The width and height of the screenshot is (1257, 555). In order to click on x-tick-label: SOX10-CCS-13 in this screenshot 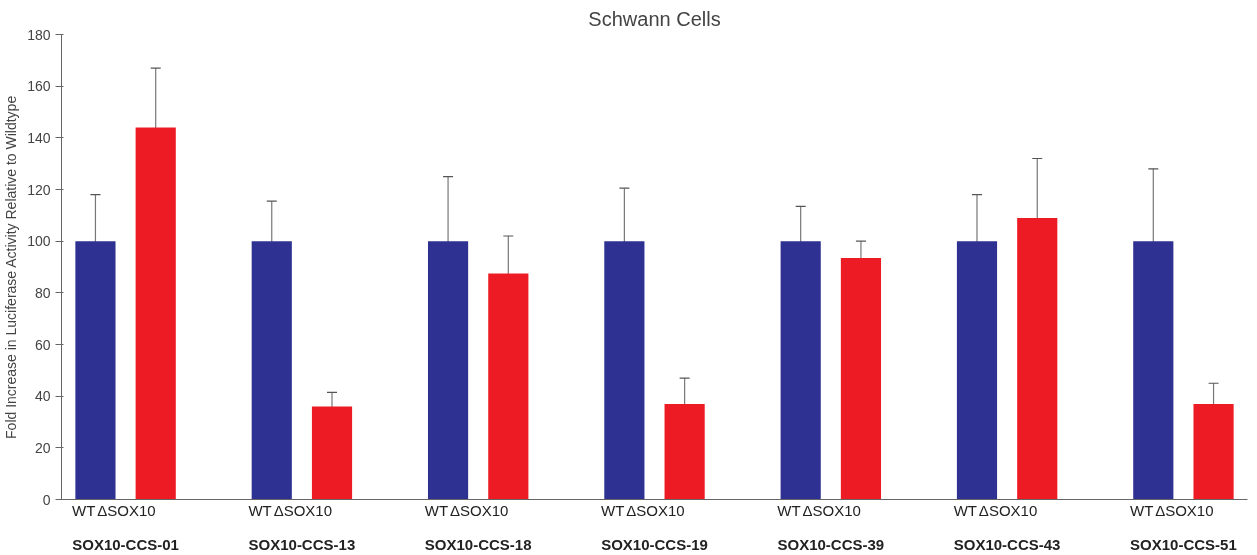, I will do `click(302, 544)`.